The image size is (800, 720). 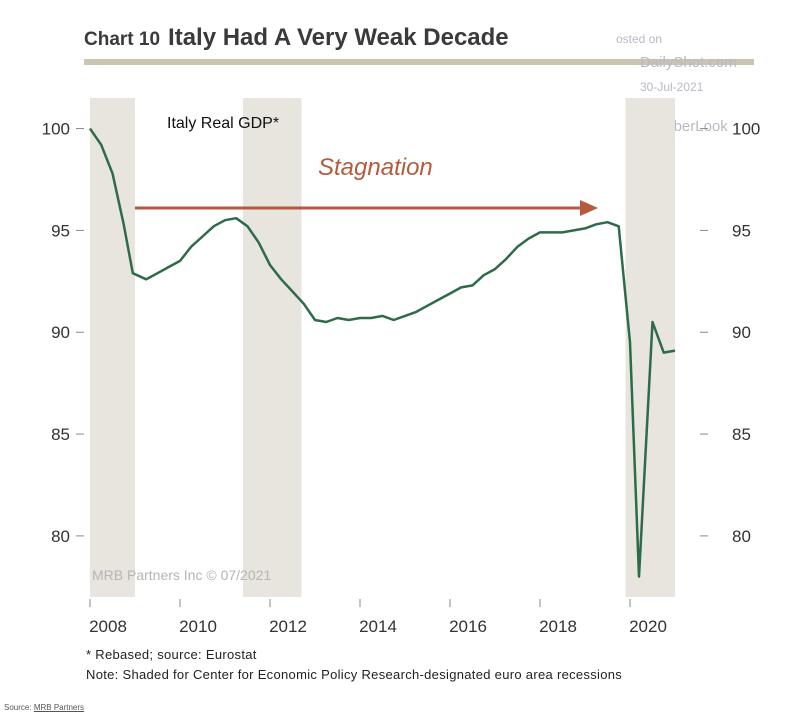 What do you see at coordinates (741, 536) in the screenshot?
I see `y-tick-label-right-80: 80` at bounding box center [741, 536].